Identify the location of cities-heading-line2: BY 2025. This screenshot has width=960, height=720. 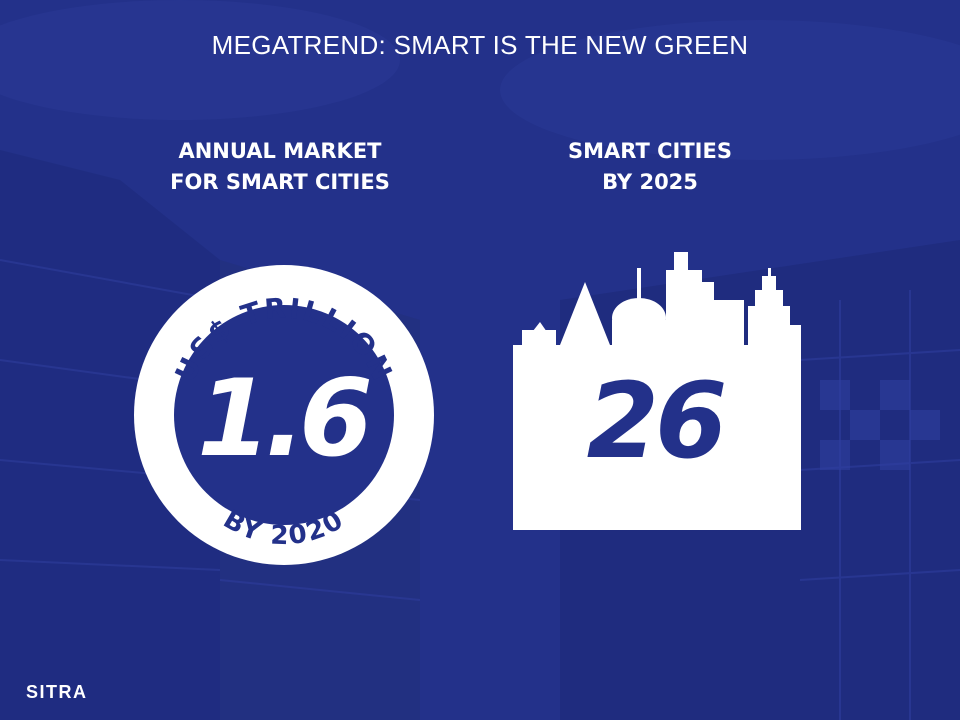
(650, 182).